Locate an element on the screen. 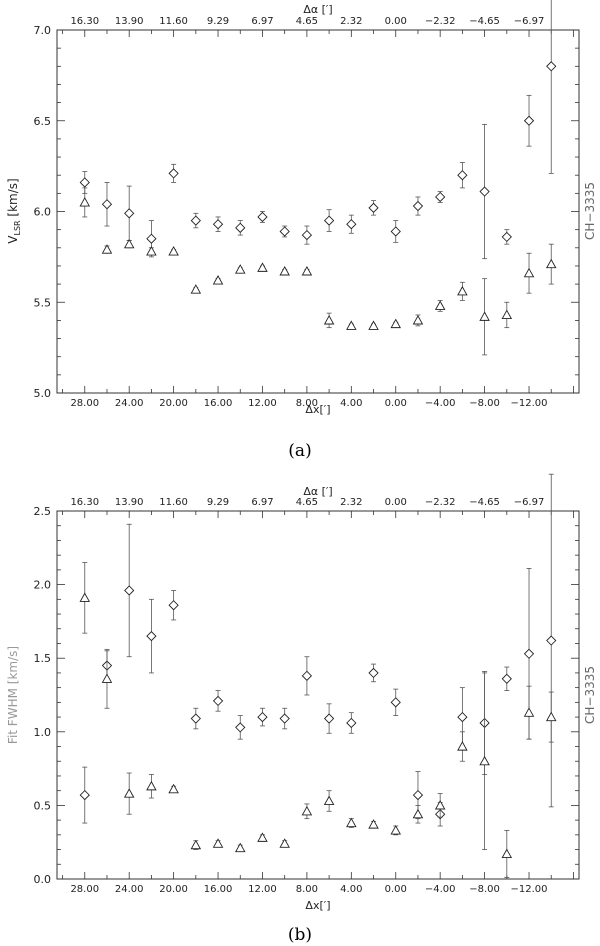  x-tick-label: 24.00 is located at coordinates (129, 889).